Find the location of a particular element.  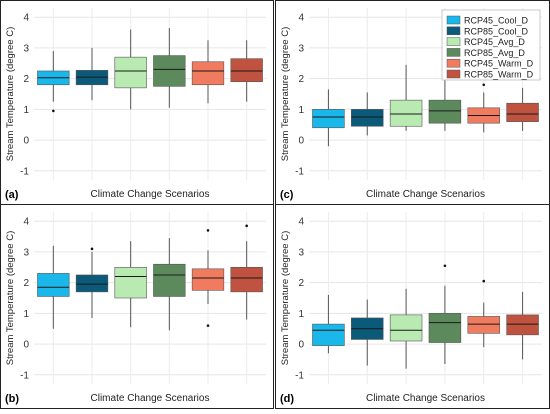

legend-label: RCP85_Warm_D is located at coordinates (499, 75).